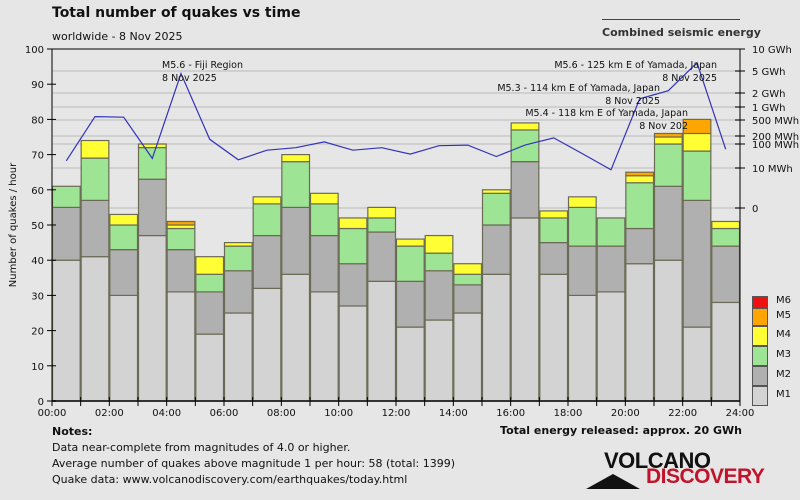 The height and width of the screenshot is (500, 800). I want to click on x-tick-label: 14:00, so click(453, 413).